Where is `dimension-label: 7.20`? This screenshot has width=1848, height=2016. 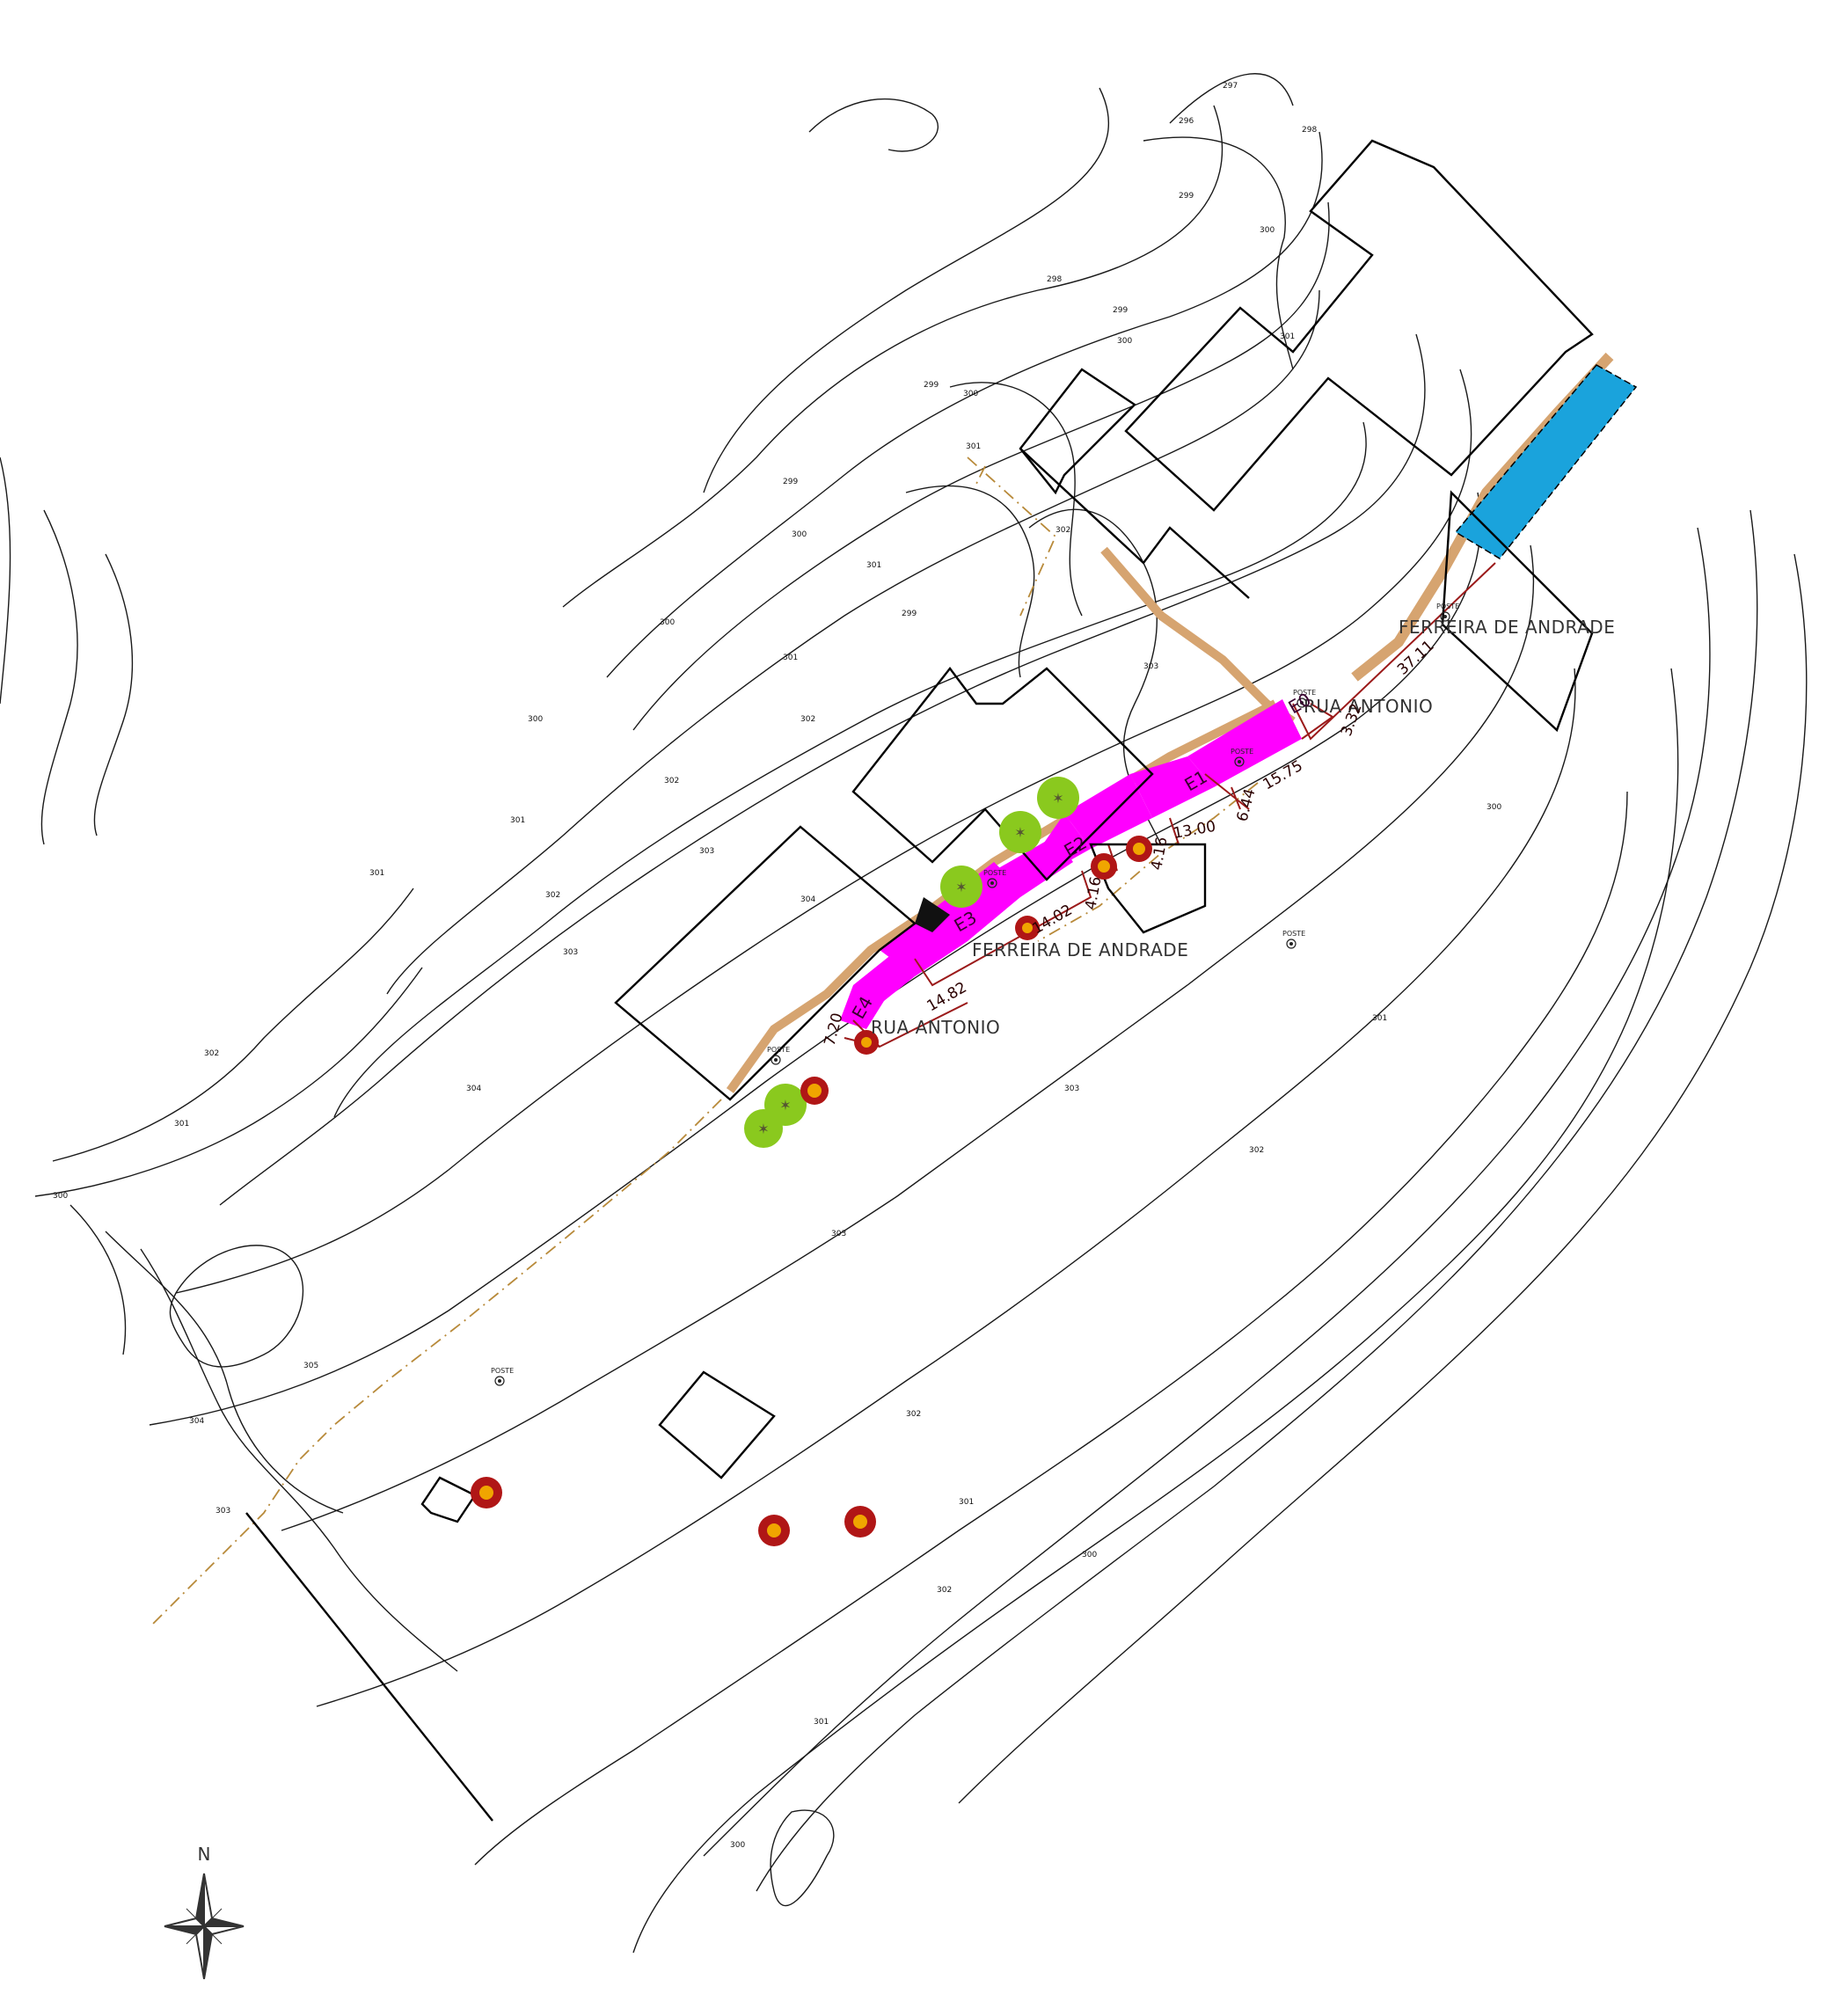
dimension-label: 7.20 is located at coordinates (834, 1030).